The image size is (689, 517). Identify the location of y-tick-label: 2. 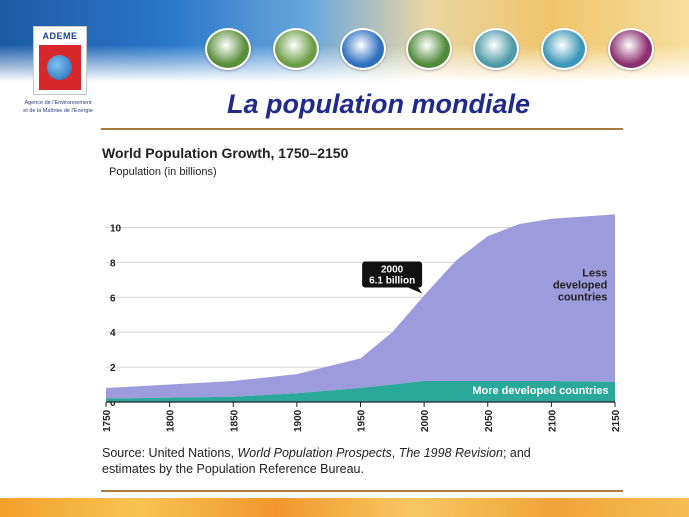
(113, 368).